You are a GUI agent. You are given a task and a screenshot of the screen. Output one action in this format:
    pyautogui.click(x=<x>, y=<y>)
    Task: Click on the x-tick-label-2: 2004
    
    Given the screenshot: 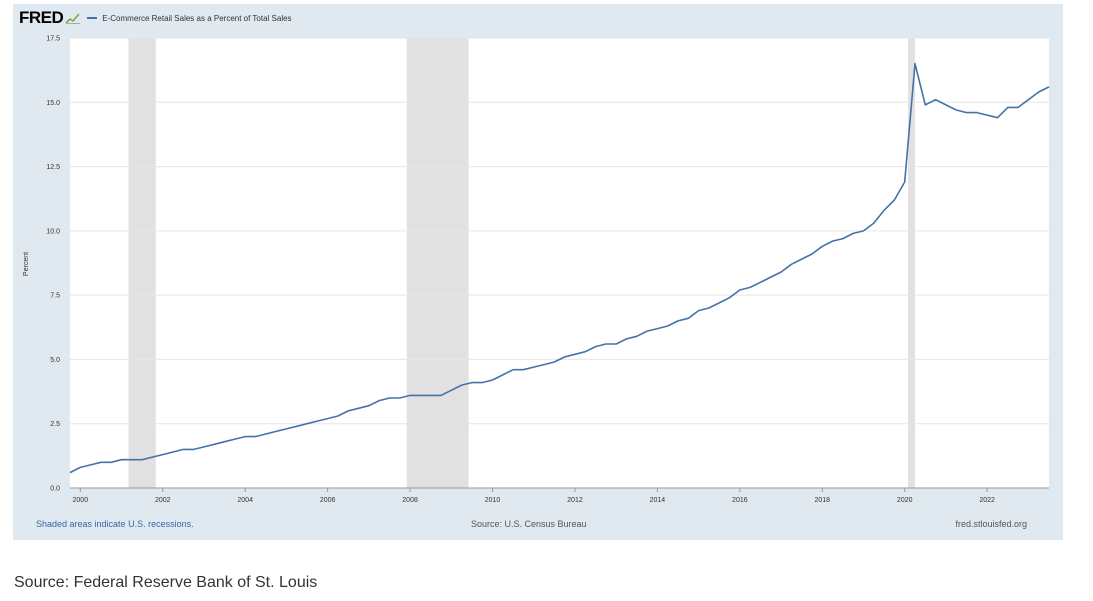 What is the action you would take?
    pyautogui.click(x=245, y=500)
    